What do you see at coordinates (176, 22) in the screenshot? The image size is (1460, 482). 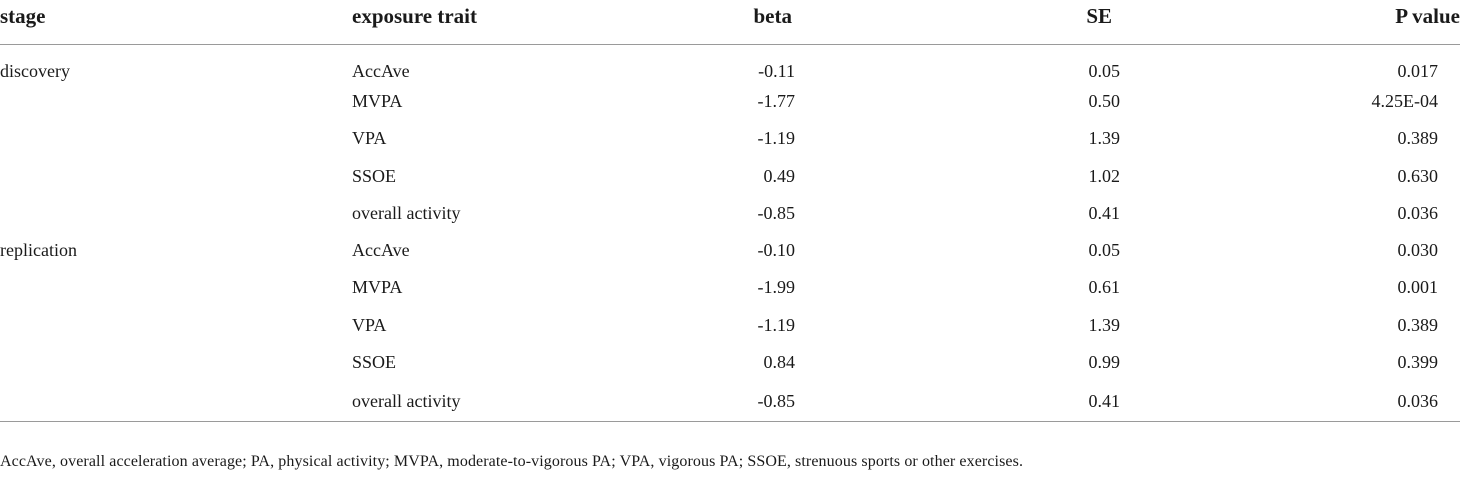 I see `header-stage: stage` at bounding box center [176, 22].